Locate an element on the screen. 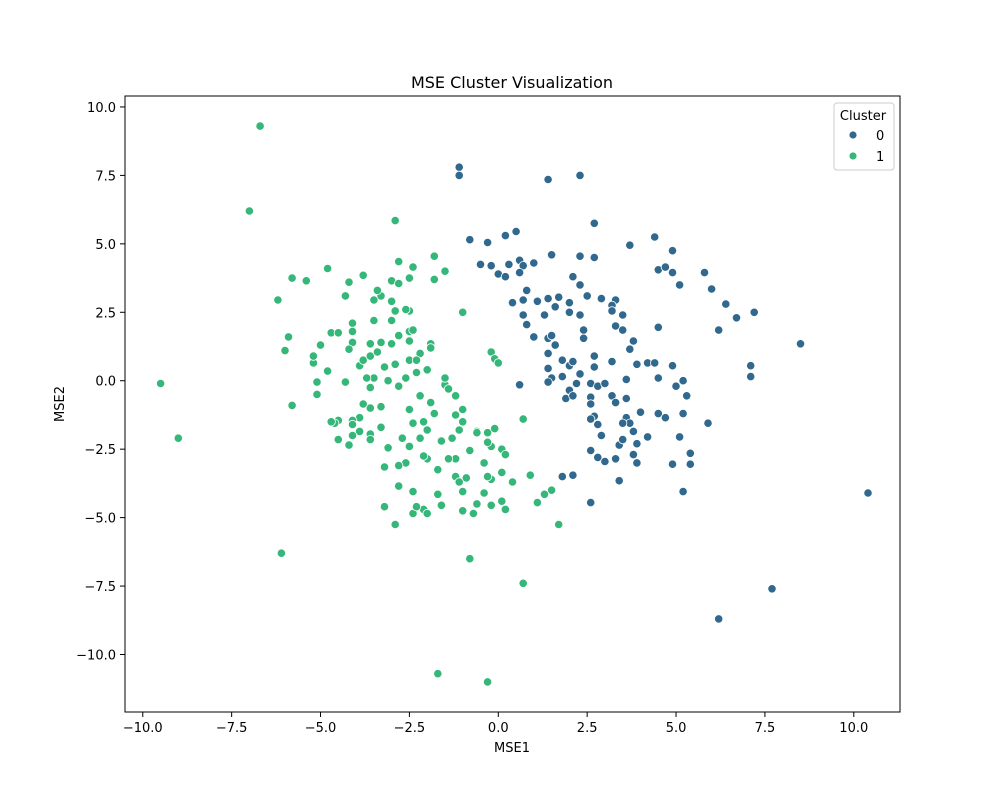  x-tick-label: −2.5 is located at coordinates (410, 728).